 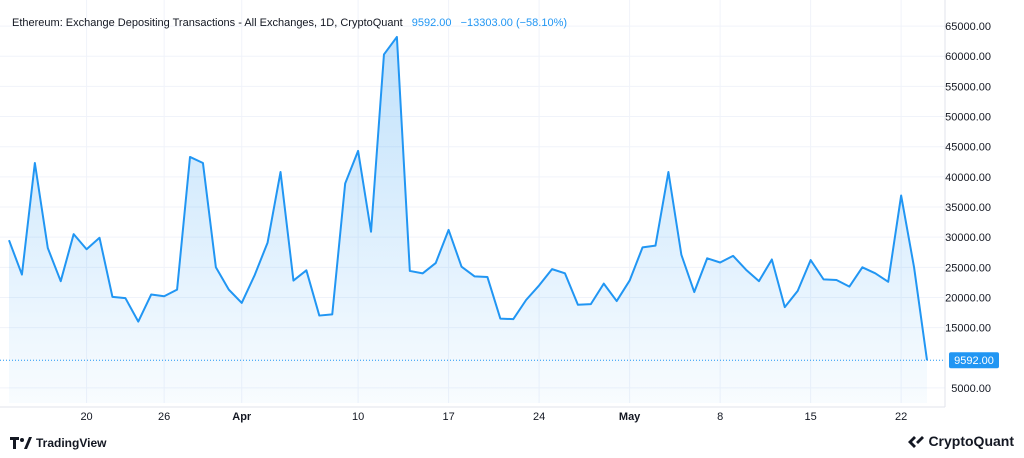 What do you see at coordinates (901, 417) in the screenshot?
I see `x-tick-label: 22` at bounding box center [901, 417].